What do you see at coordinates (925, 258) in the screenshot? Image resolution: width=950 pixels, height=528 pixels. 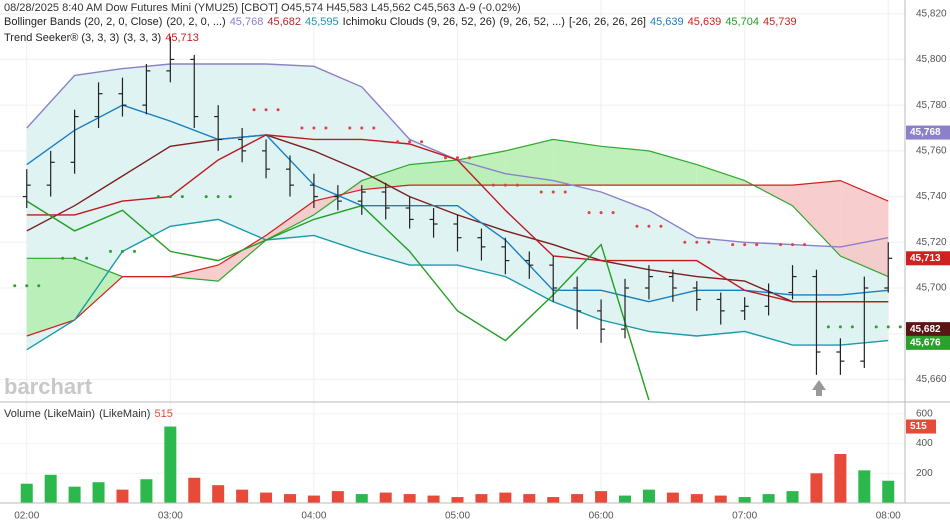 I see `price-badge-label: 45,713` at bounding box center [925, 258].